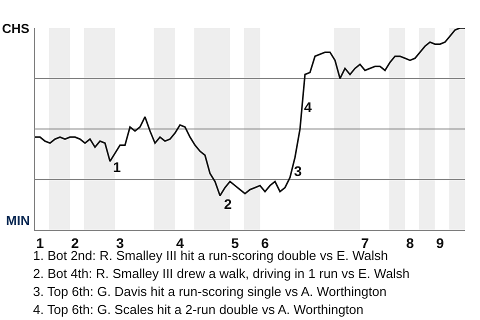 The height and width of the screenshot is (320, 480). I want to click on text: CHS, so click(16, 28).